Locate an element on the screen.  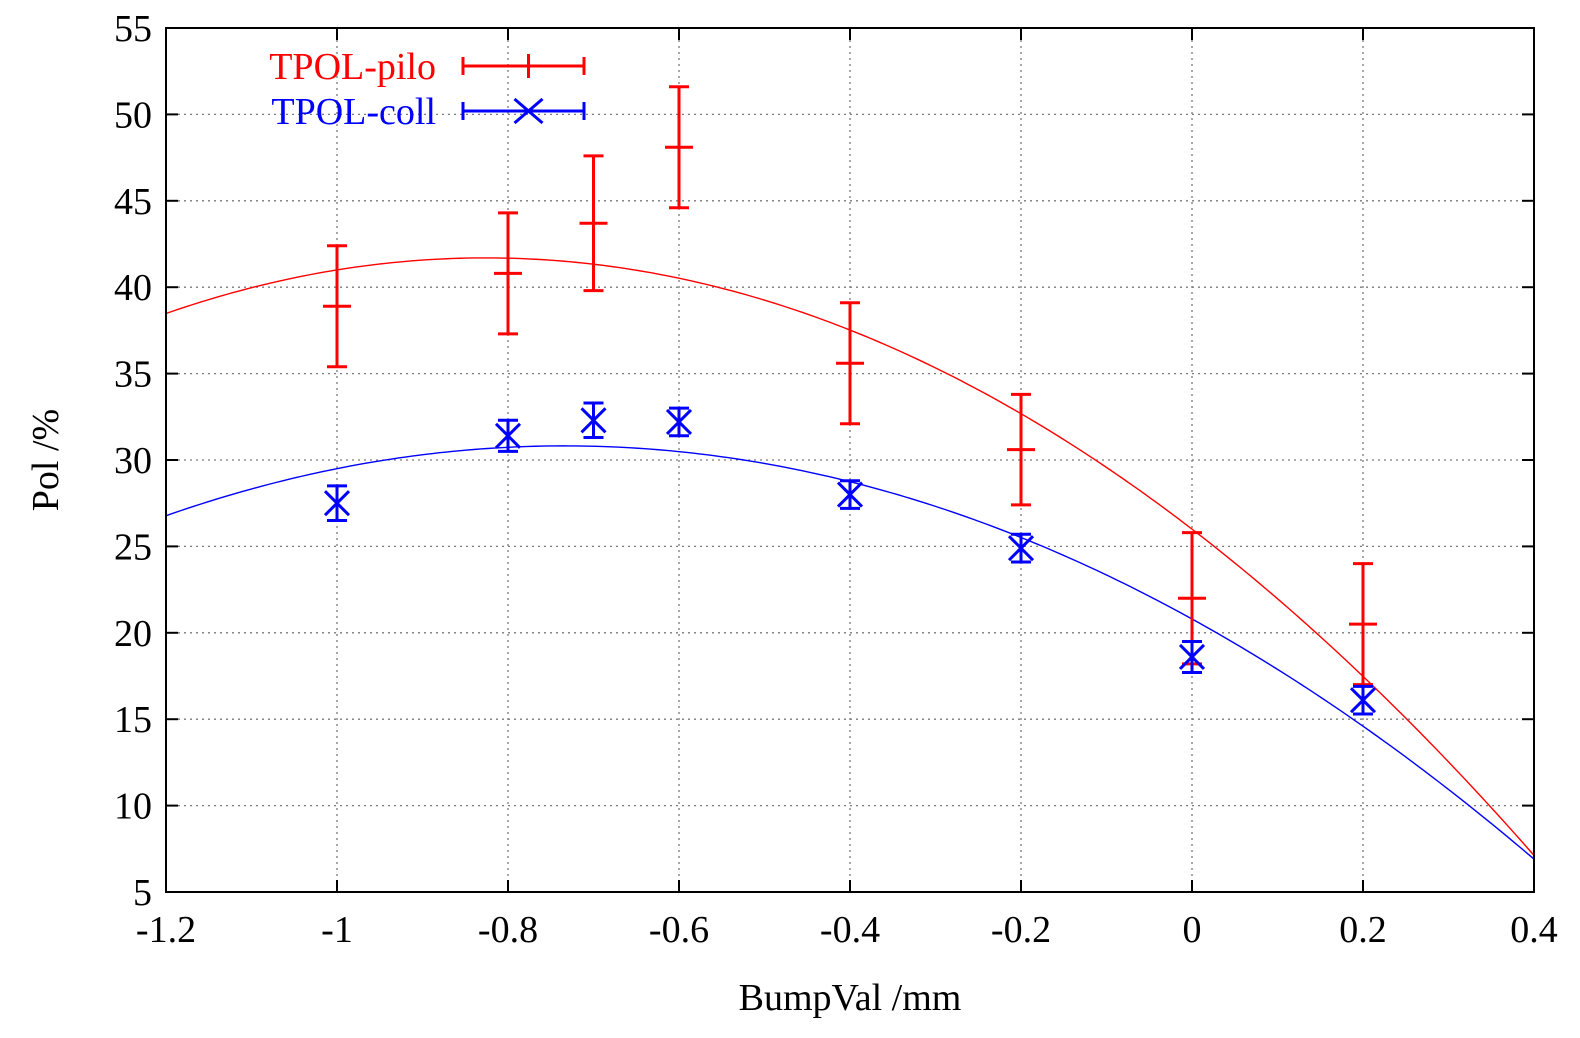
x-axis-title: BumpVal /mm is located at coordinates (850, 998).